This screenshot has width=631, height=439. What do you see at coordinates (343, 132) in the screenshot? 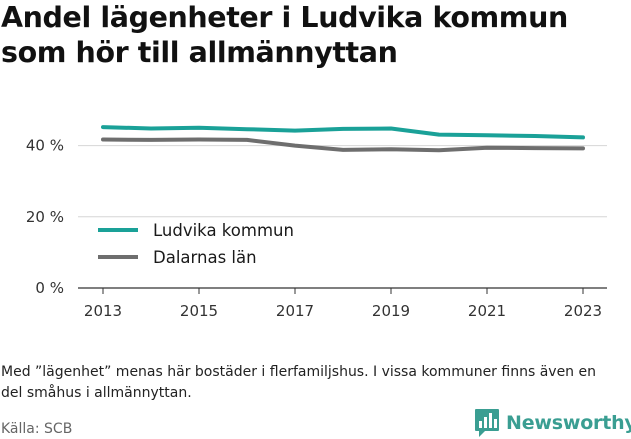
I see `series-line-ludvika-kommun` at bounding box center [343, 132].